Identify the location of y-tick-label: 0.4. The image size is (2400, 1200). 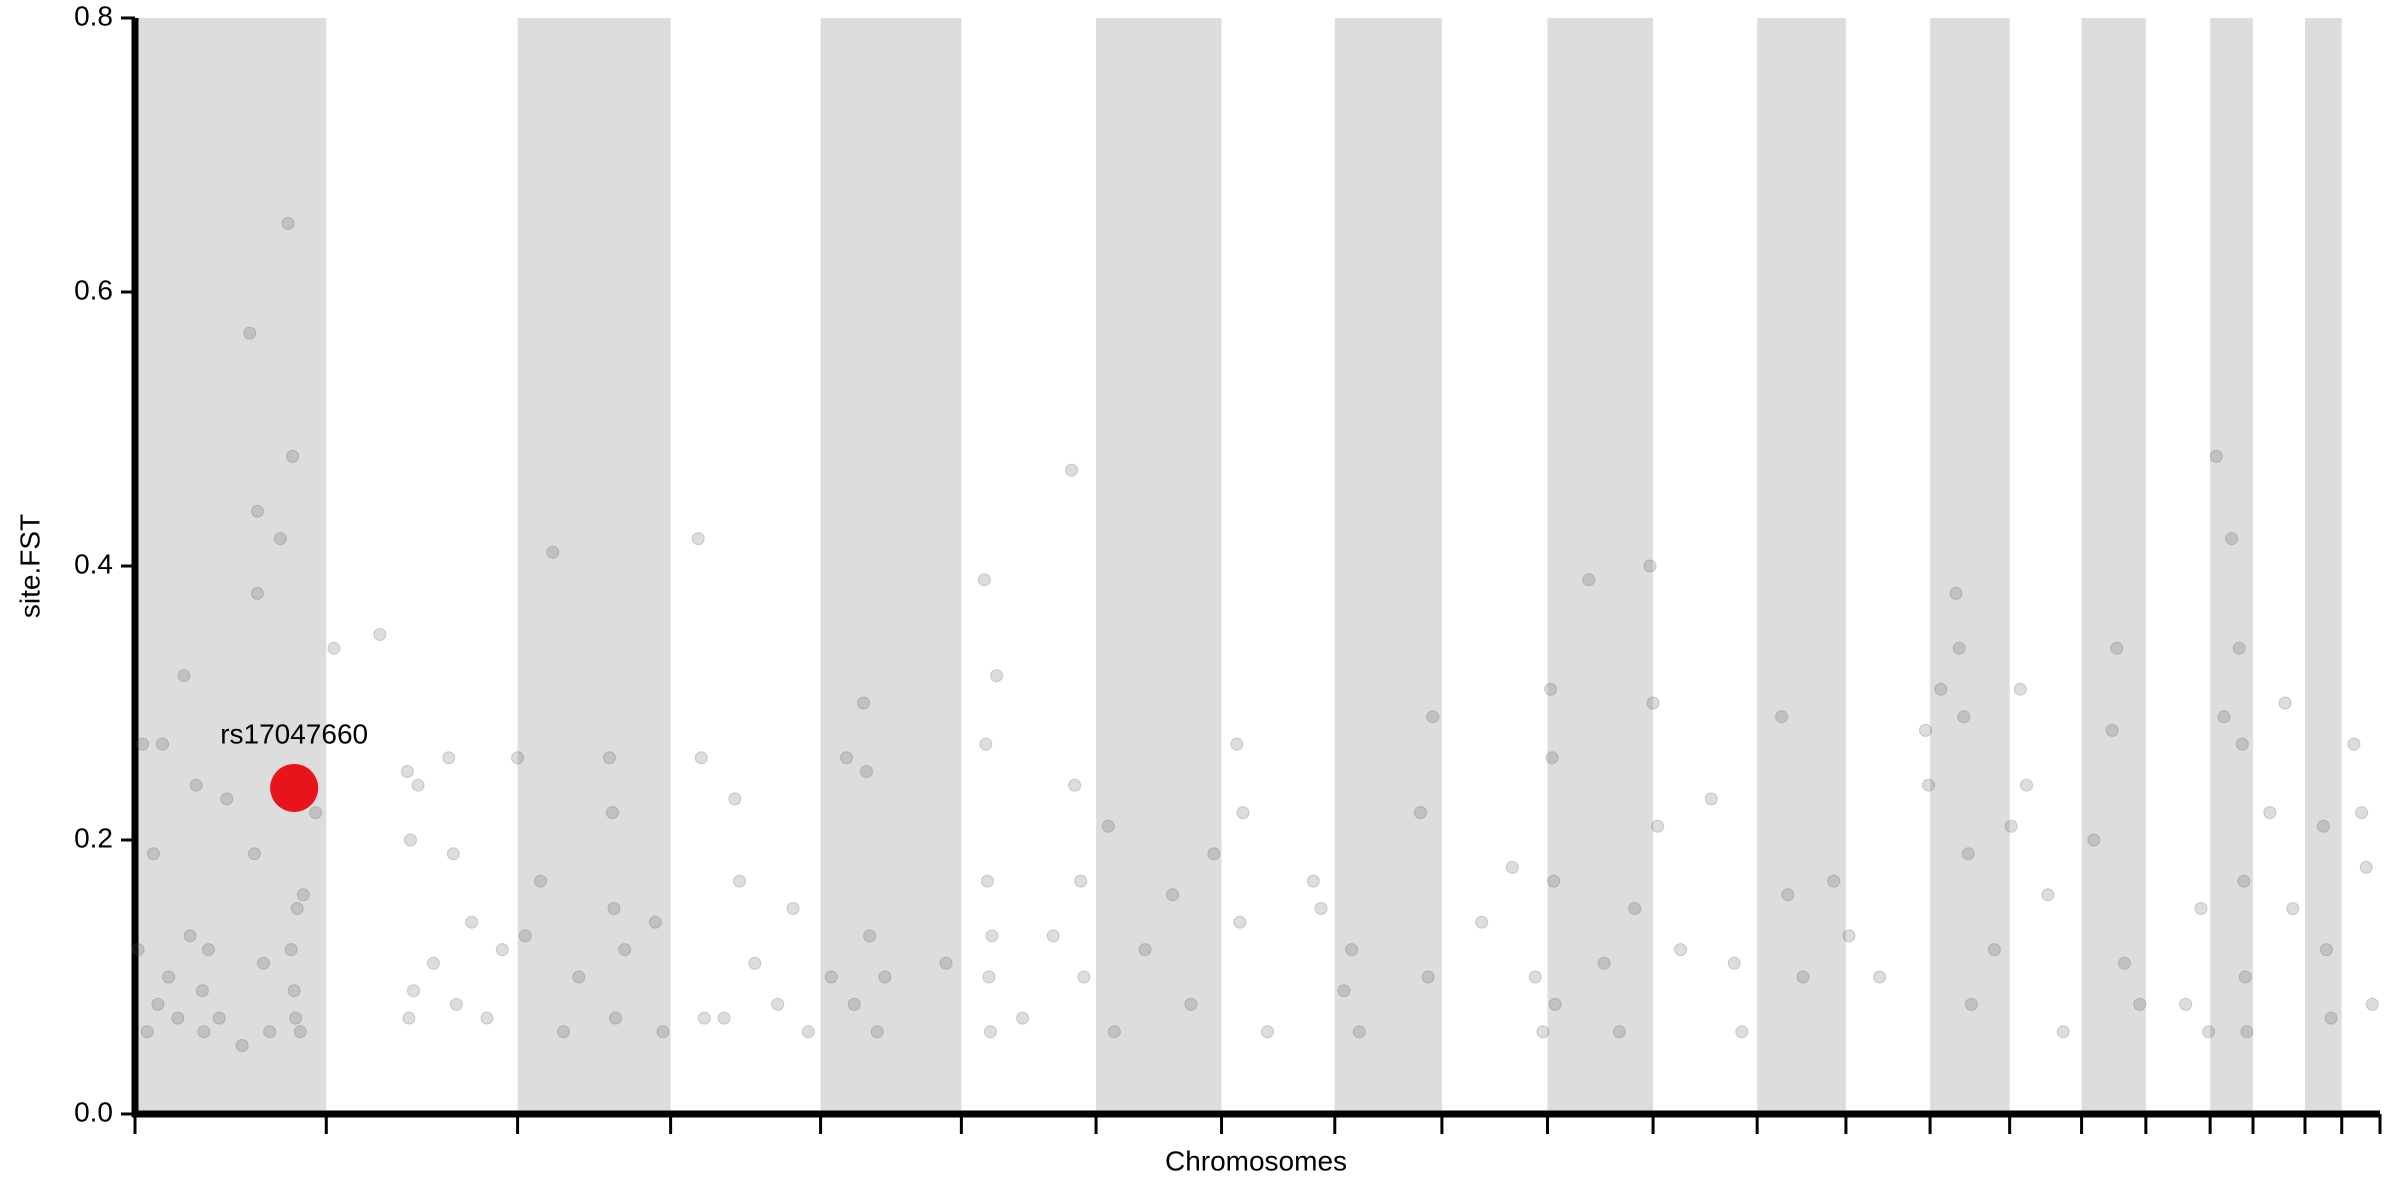
(93, 563).